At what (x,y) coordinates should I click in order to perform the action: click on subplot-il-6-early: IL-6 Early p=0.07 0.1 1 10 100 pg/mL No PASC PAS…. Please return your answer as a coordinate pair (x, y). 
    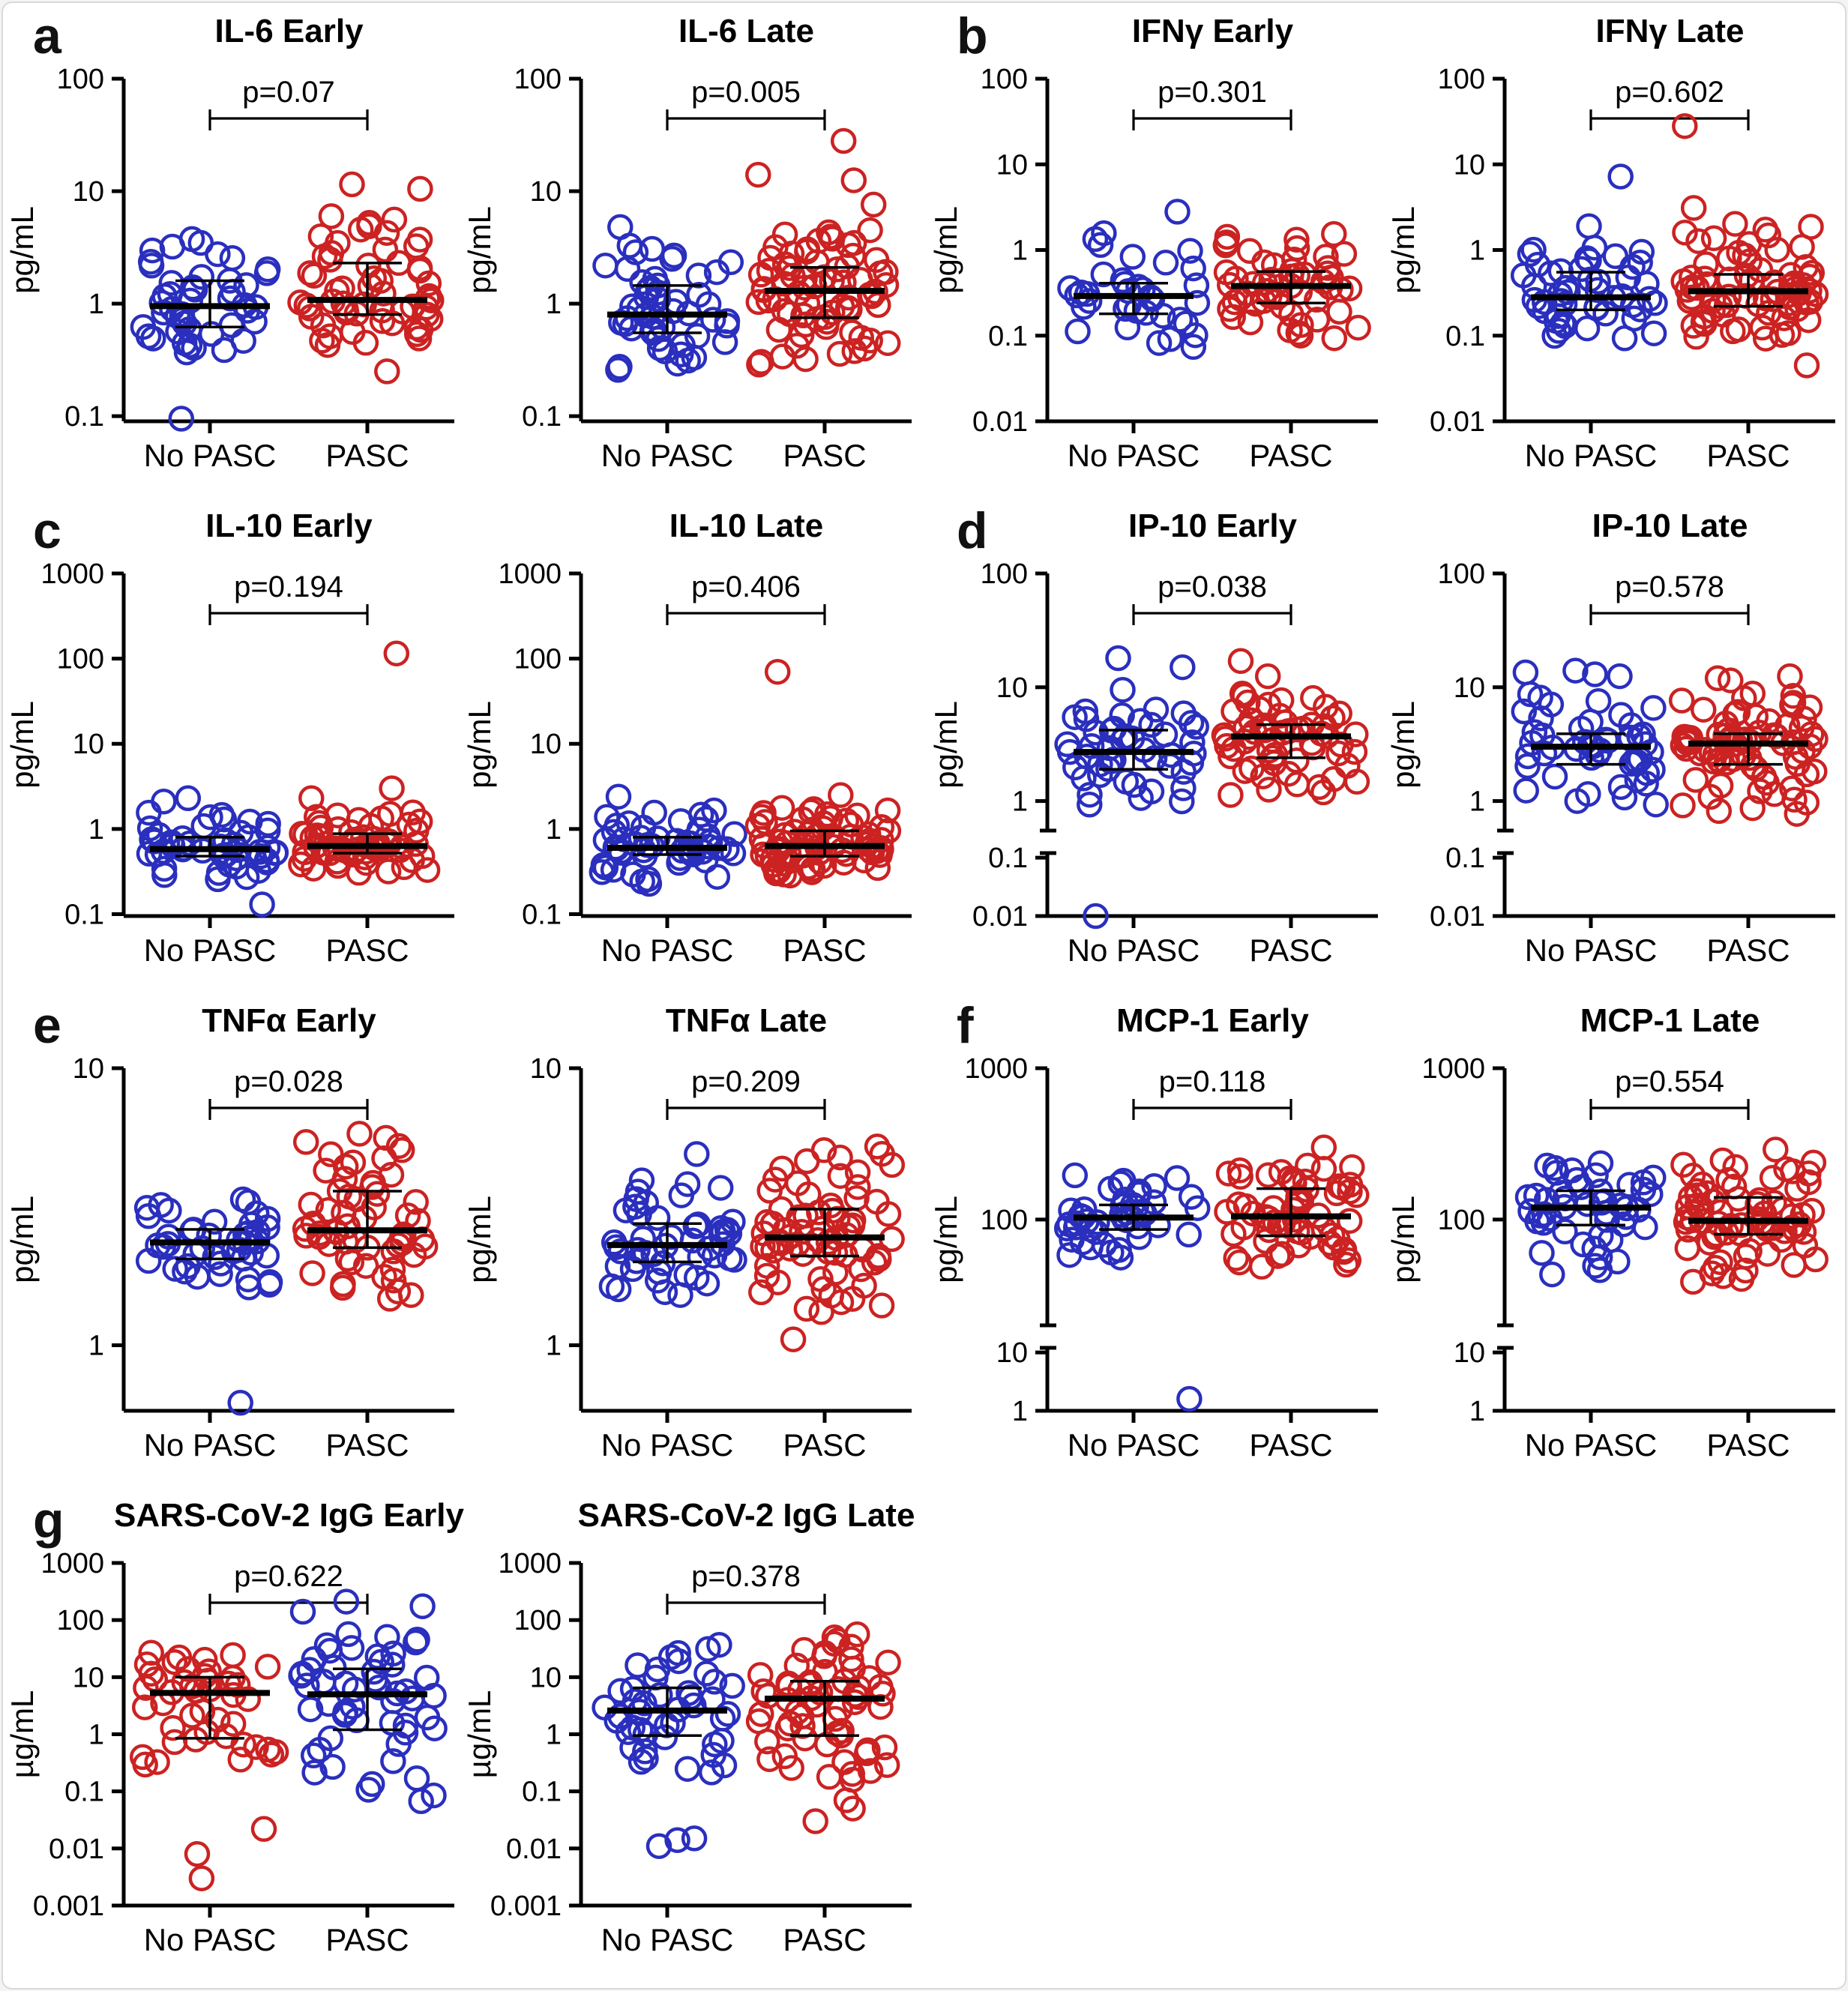
    Looking at the image, I should click on (234, 254).